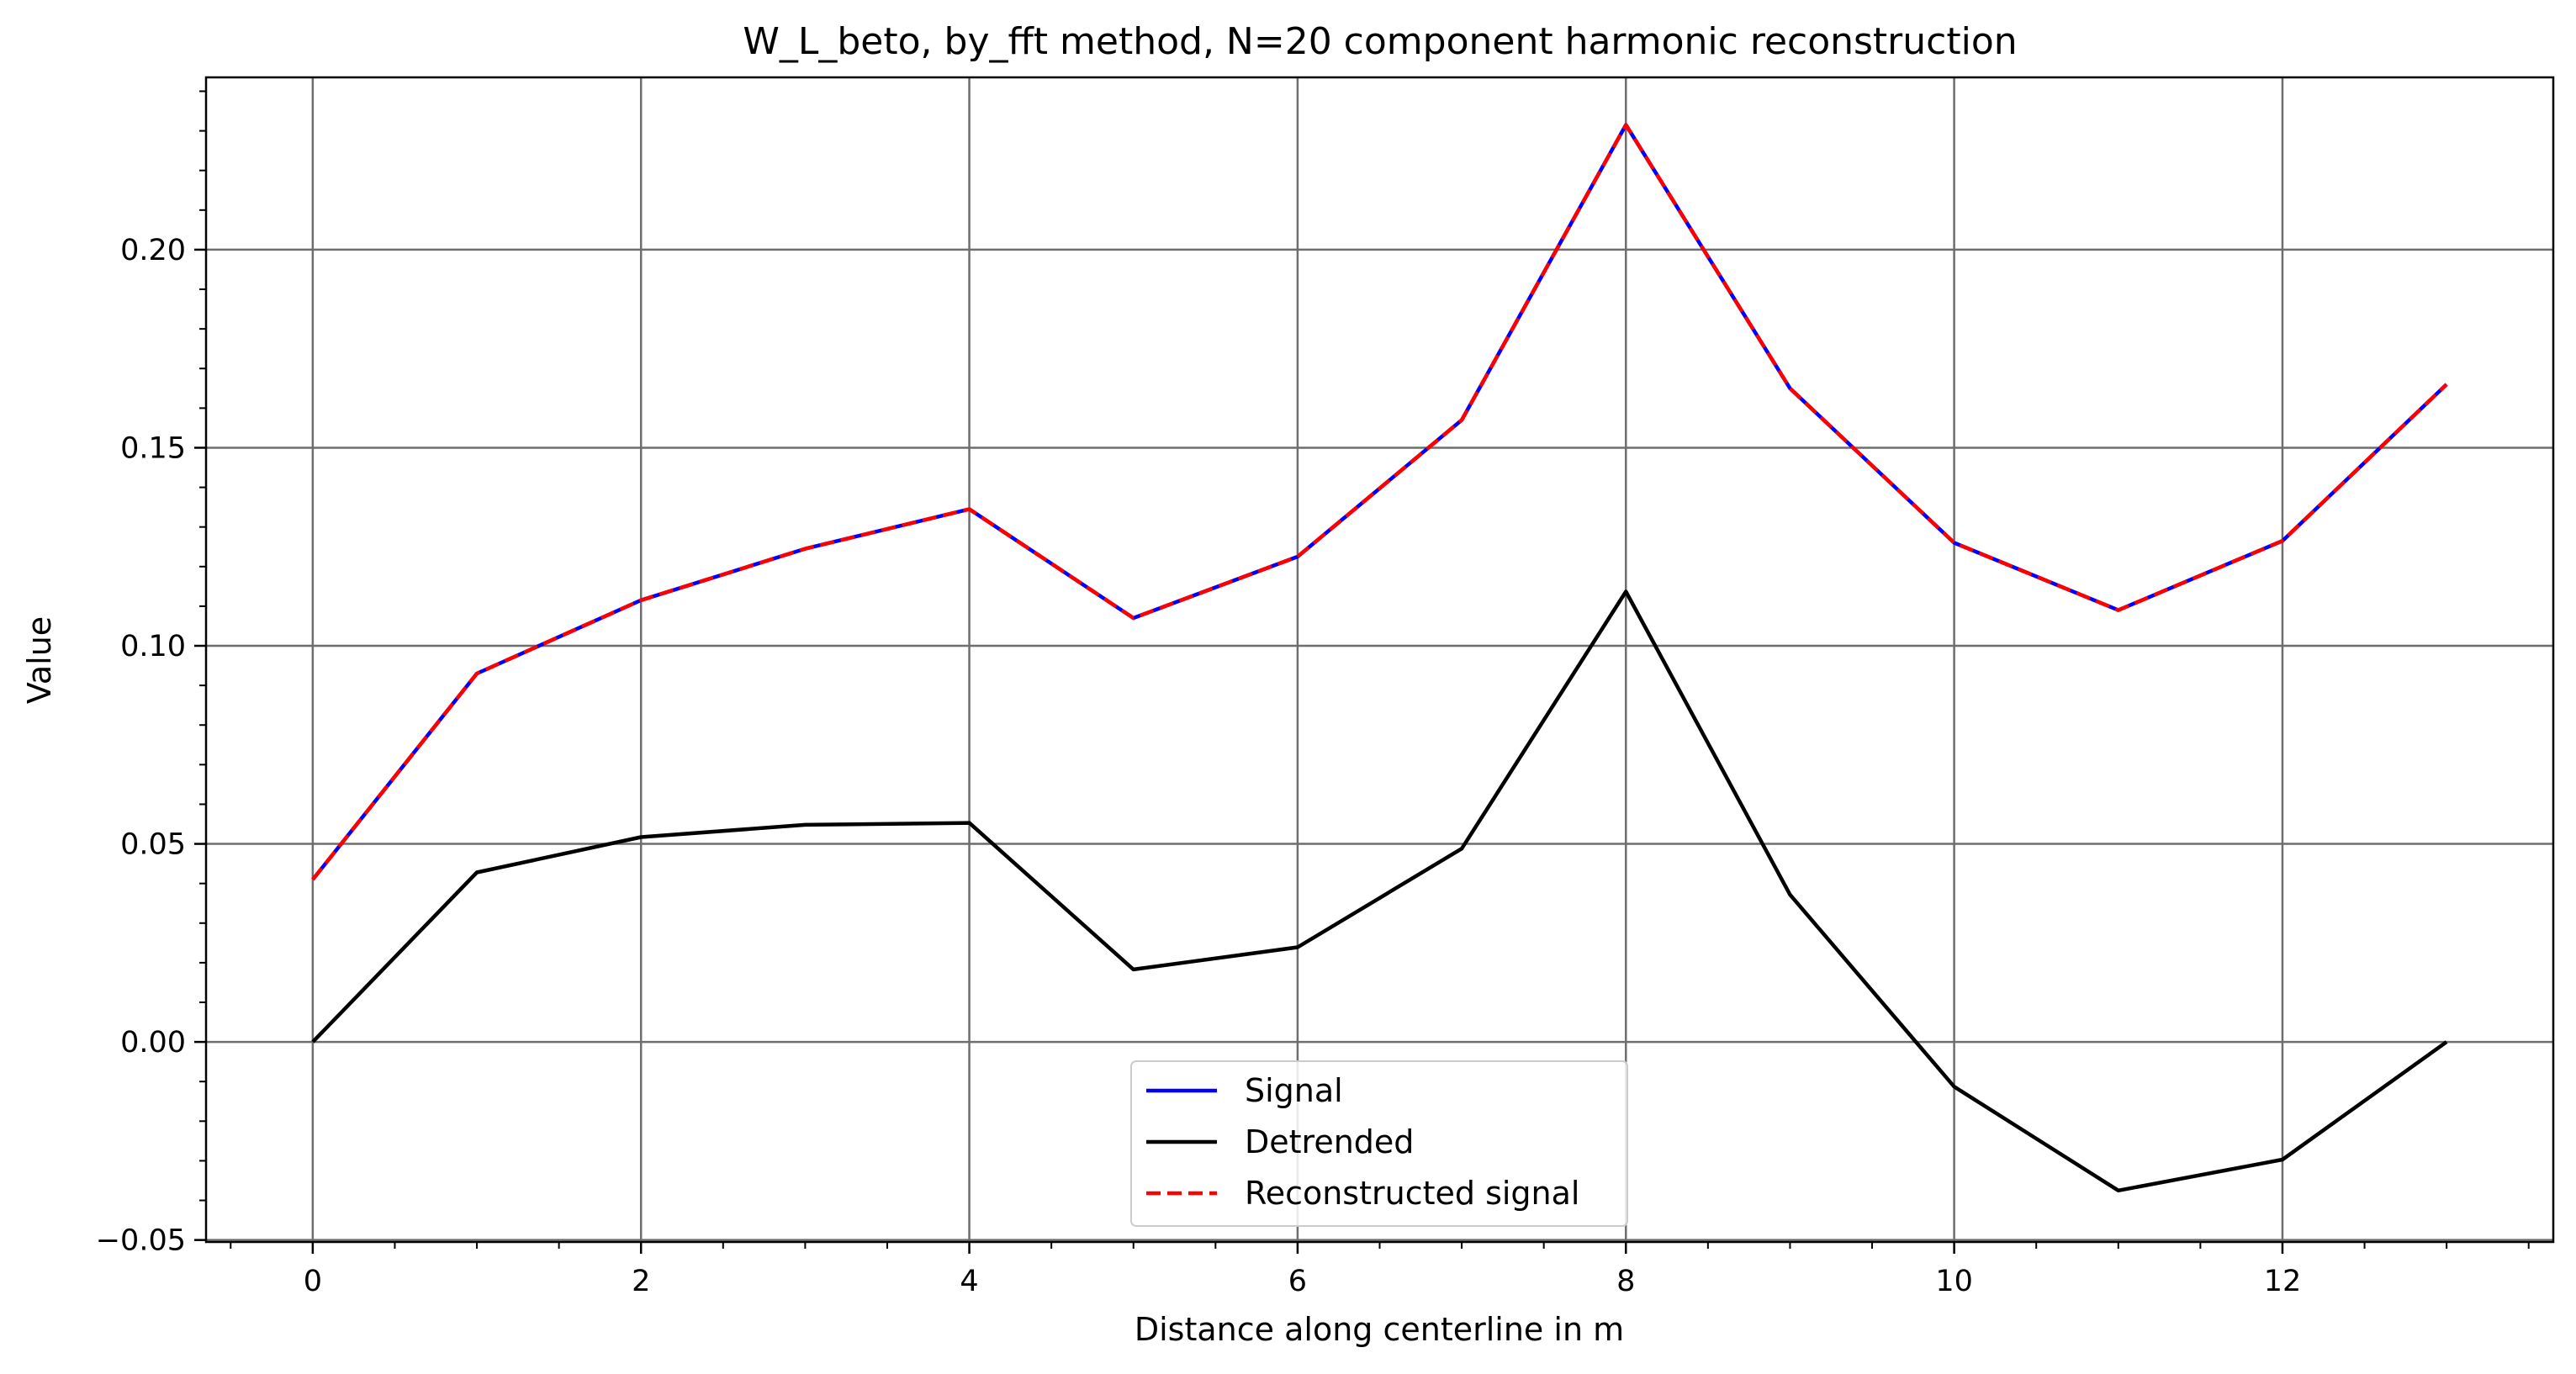 The image size is (2576, 1374). What do you see at coordinates (153, 646) in the screenshot?
I see `y-tick-label: 0.10` at bounding box center [153, 646].